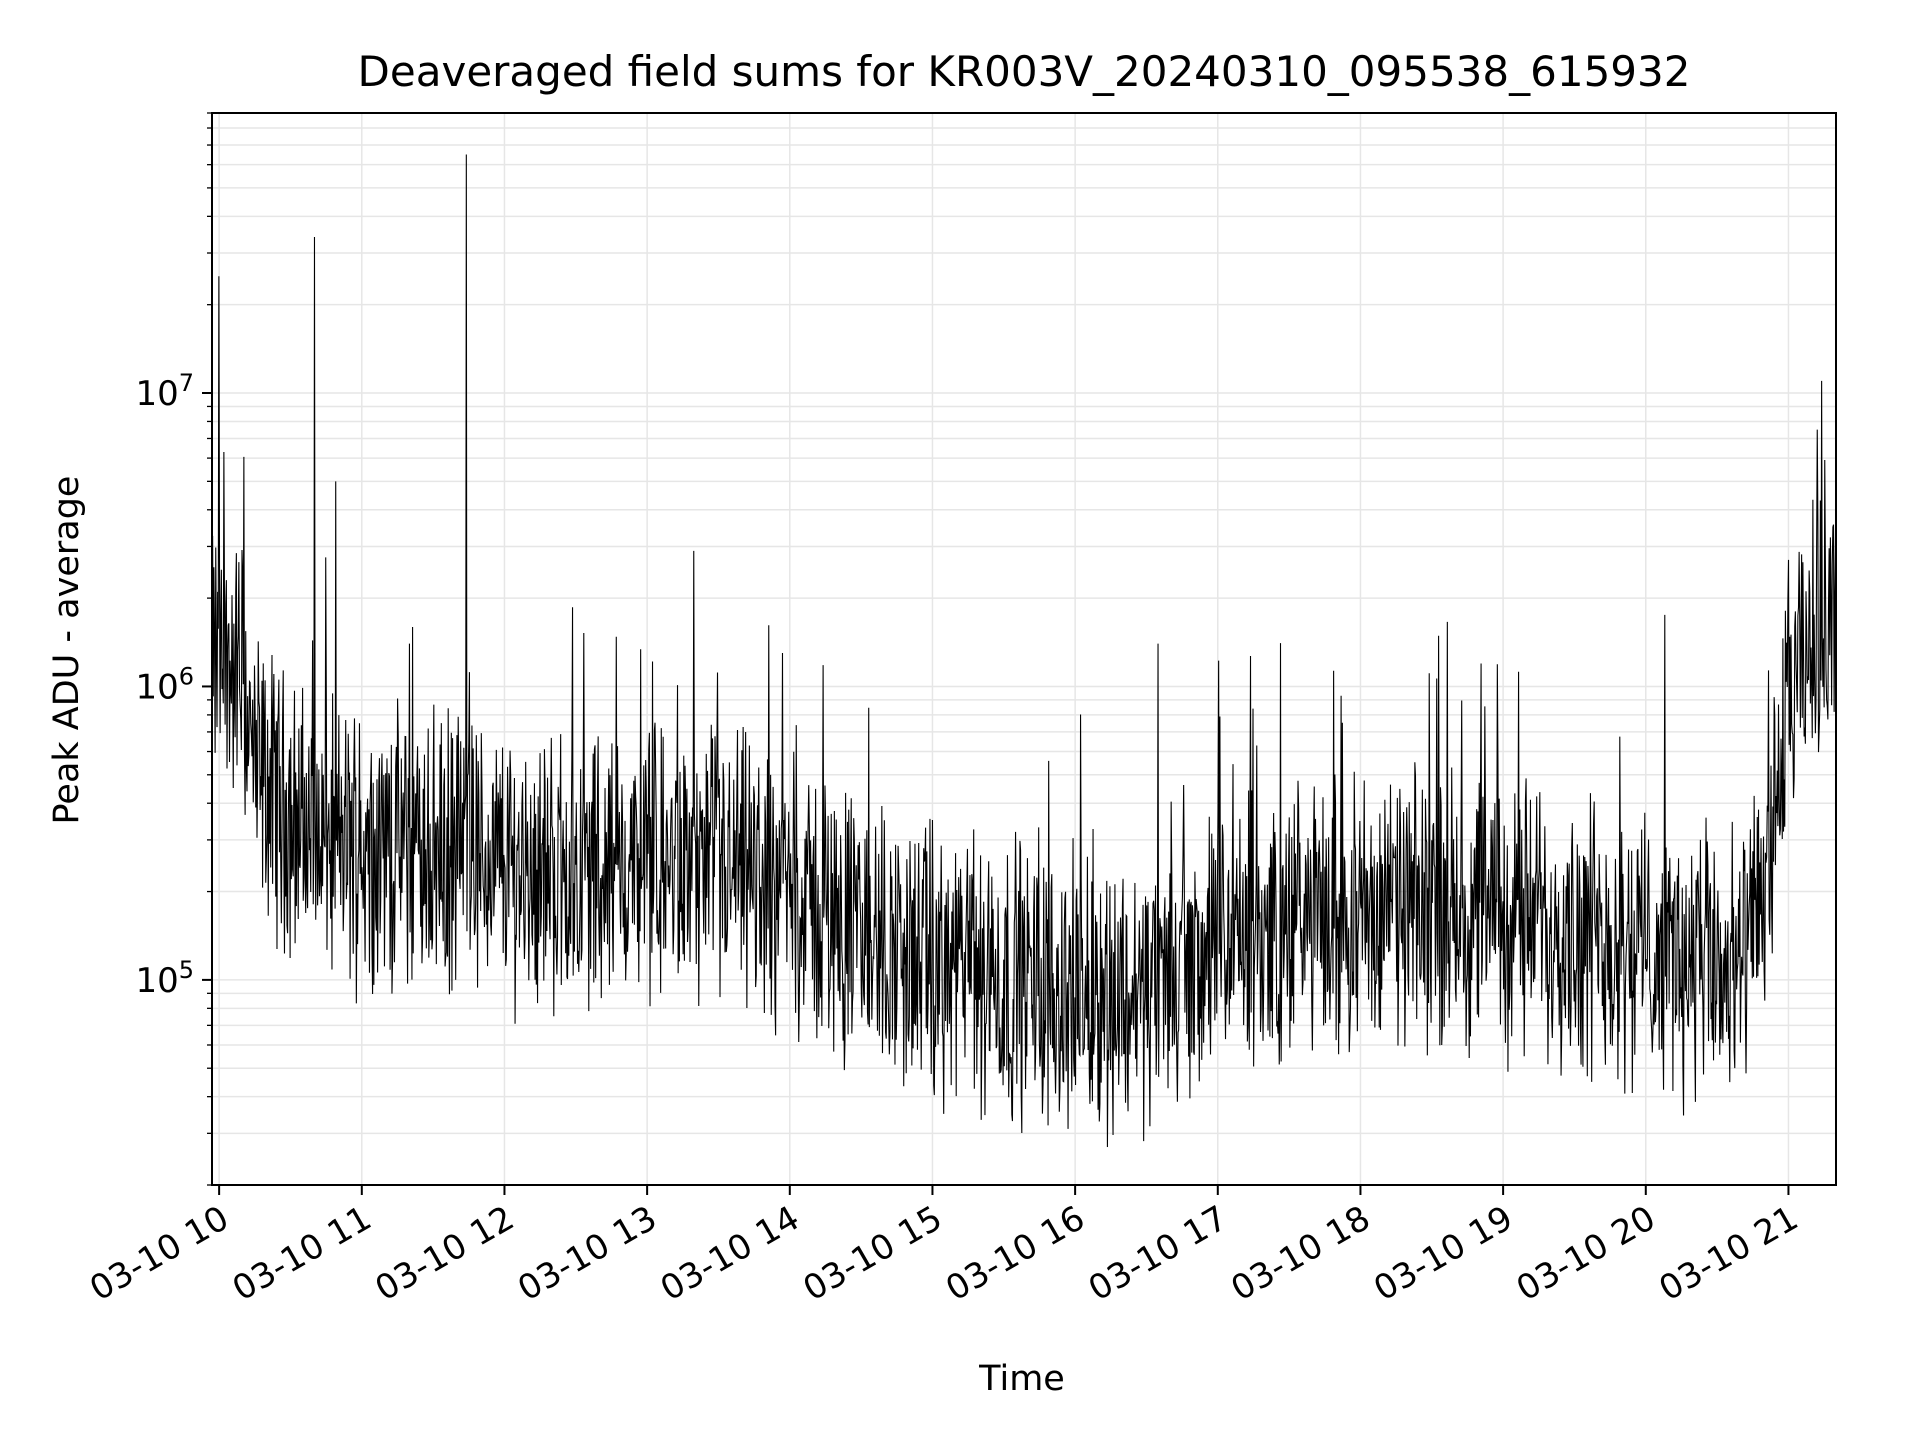 The image size is (1920, 1440). What do you see at coordinates (164, 391) in the screenshot?
I see `y-tick-label: 10⁷` at bounding box center [164, 391].